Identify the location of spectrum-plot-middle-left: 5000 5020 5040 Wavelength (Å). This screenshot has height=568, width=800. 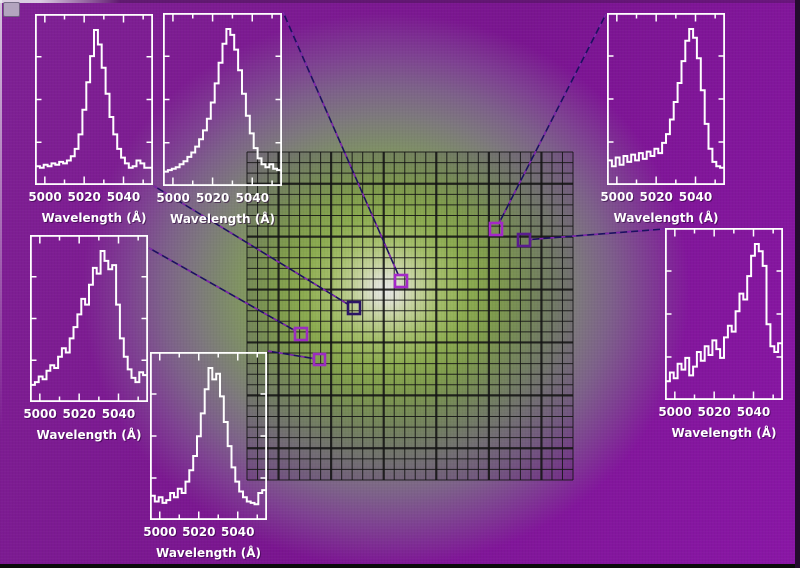
(85, 338).